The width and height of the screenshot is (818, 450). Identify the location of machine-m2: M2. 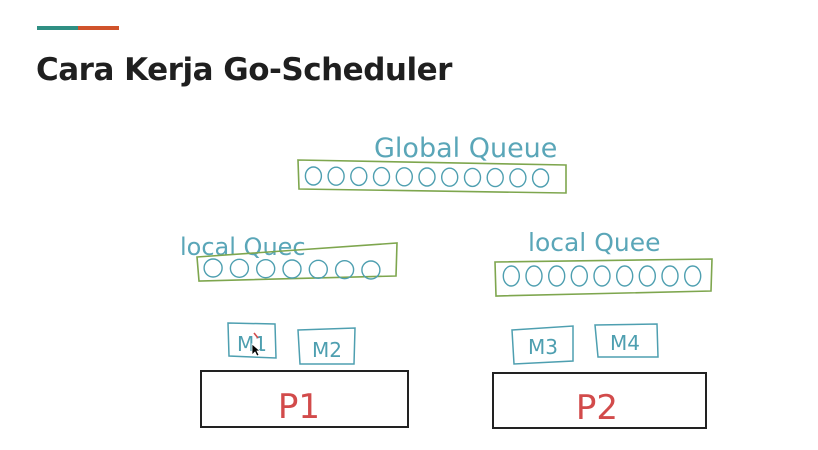
(326, 346).